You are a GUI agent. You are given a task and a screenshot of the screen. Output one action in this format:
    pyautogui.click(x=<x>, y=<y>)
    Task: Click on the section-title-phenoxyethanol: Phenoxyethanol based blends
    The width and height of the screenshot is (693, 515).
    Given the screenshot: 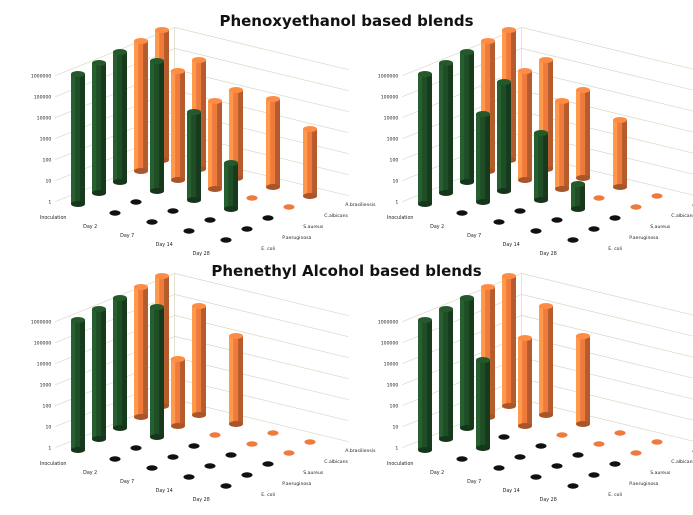 What is the action you would take?
    pyautogui.click(x=346, y=21)
    